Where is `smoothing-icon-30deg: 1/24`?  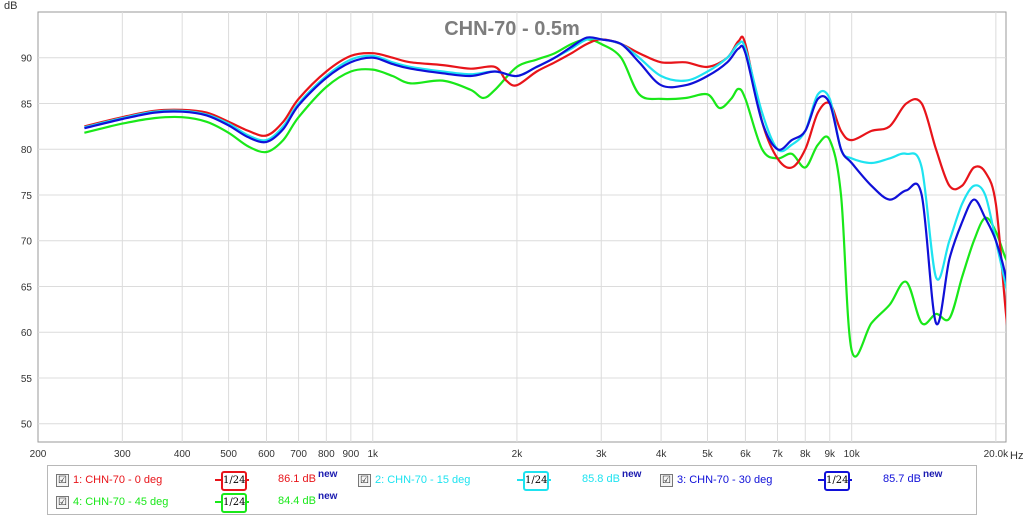 smoothing-icon-30deg: 1/24 is located at coordinates (835, 481).